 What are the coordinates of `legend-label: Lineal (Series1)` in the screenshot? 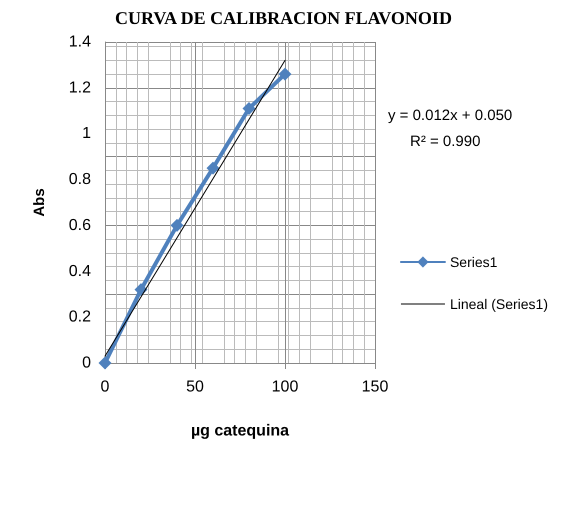 It's located at (499, 304).